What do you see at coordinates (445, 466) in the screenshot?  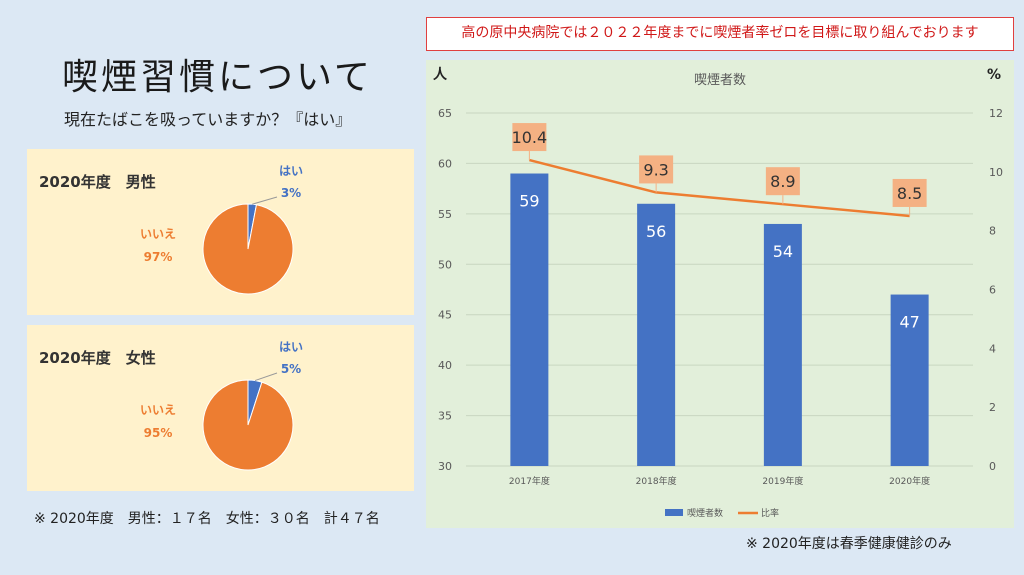 I see `y-tick-left: 30` at bounding box center [445, 466].